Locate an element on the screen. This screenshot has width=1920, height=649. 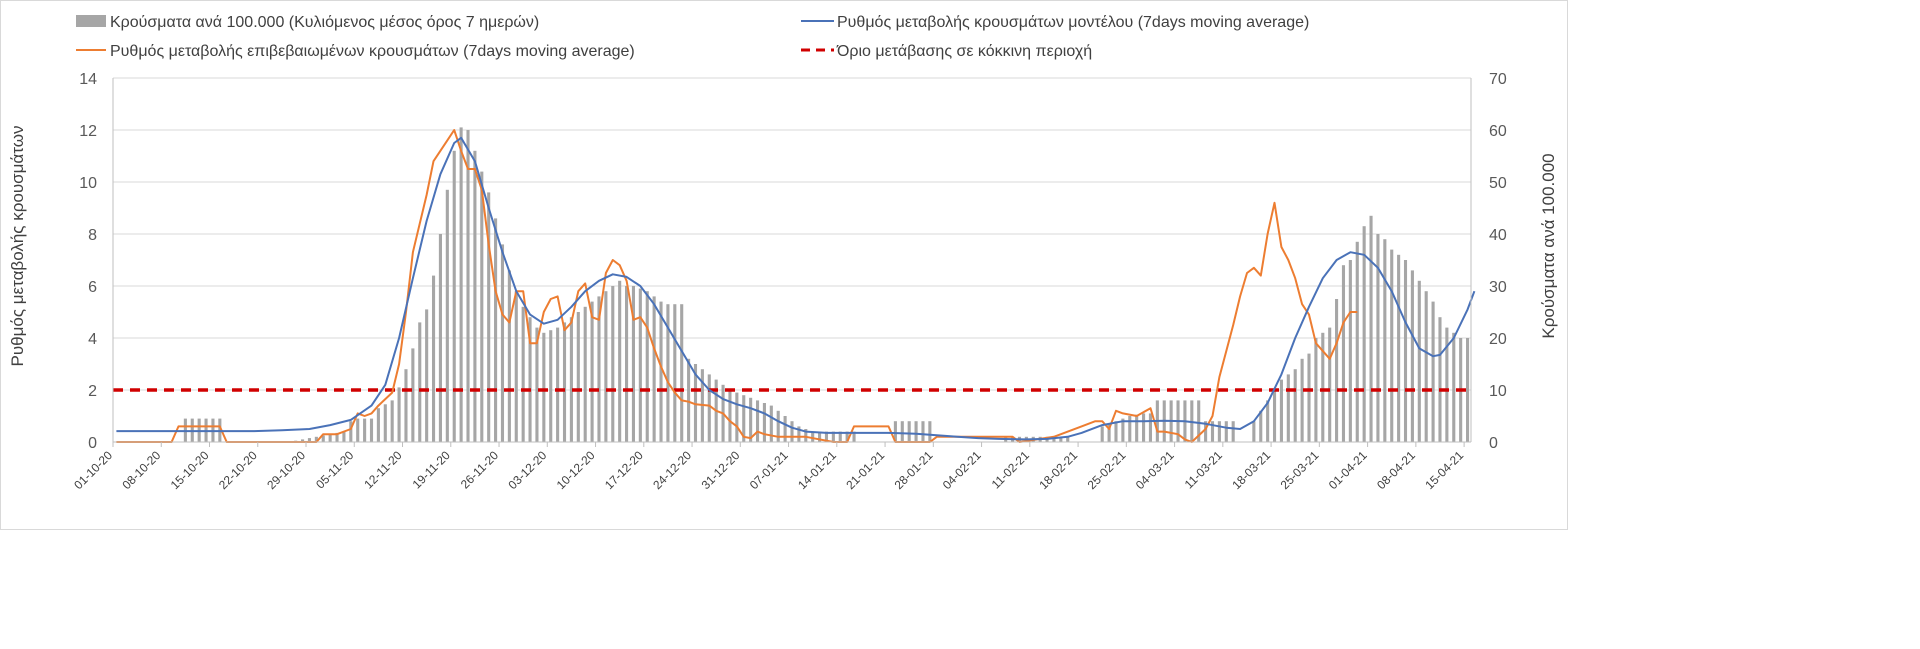
y-right-tick-label: 20 is located at coordinates (1498, 339).